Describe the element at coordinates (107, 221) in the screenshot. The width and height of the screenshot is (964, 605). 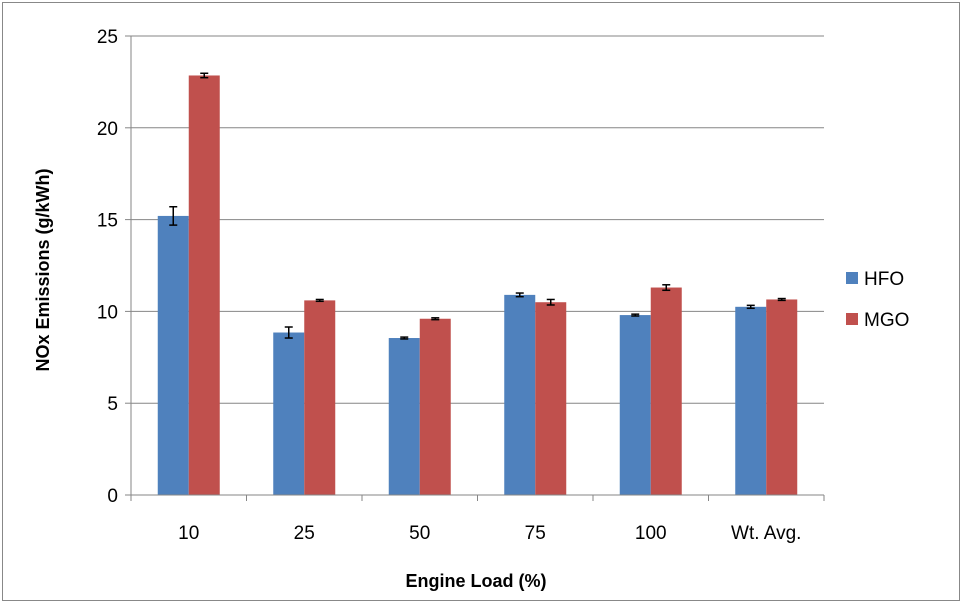
I see `y-tick-label: 15` at that location.